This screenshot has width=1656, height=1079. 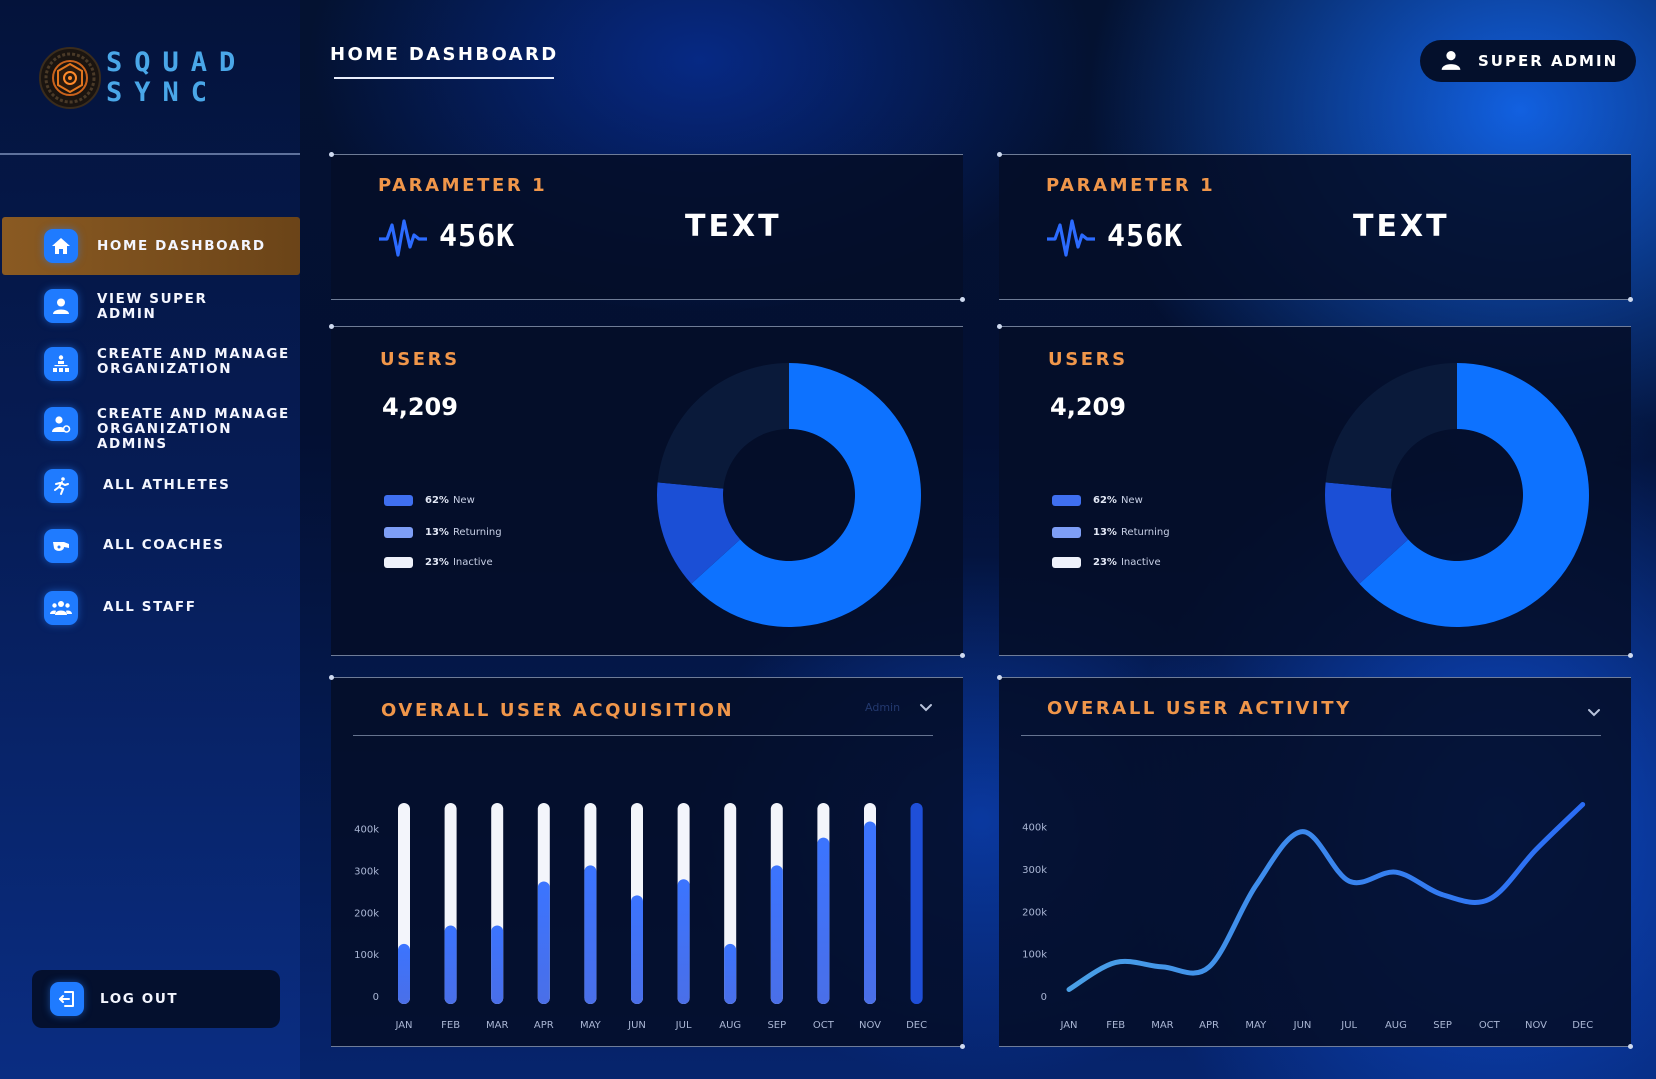 I want to click on x-tick-label: JUN, so click(x=636, y=1025).